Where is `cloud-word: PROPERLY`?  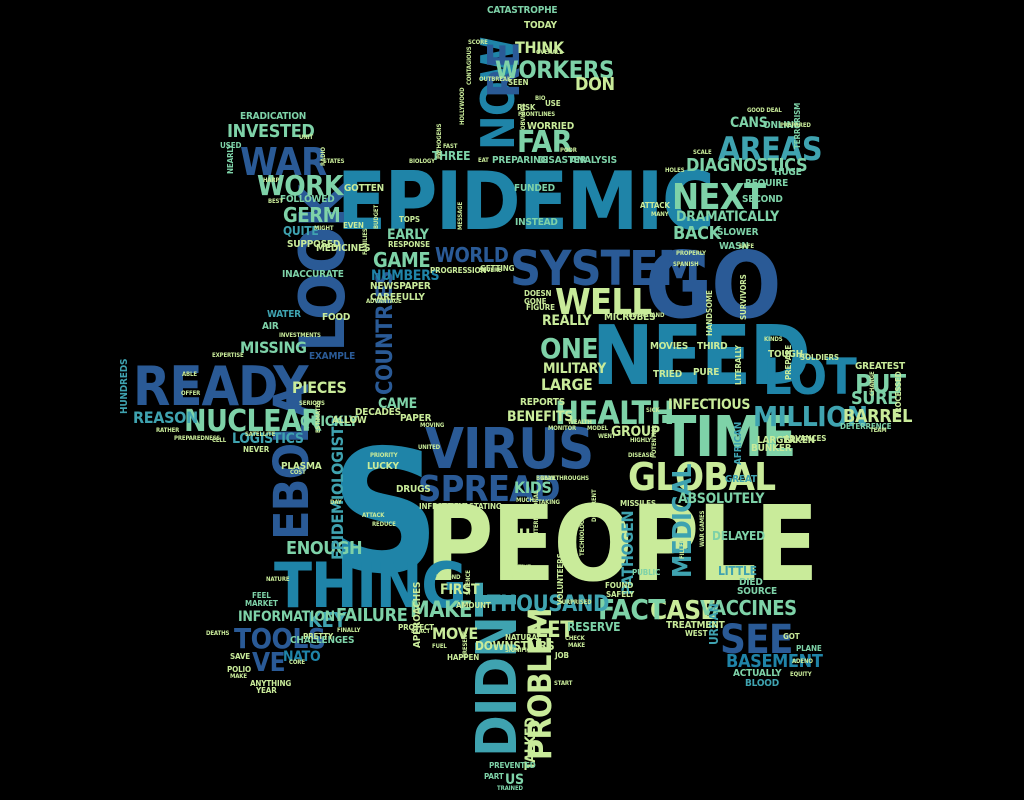 cloud-word: PROPERLY is located at coordinates (691, 253).